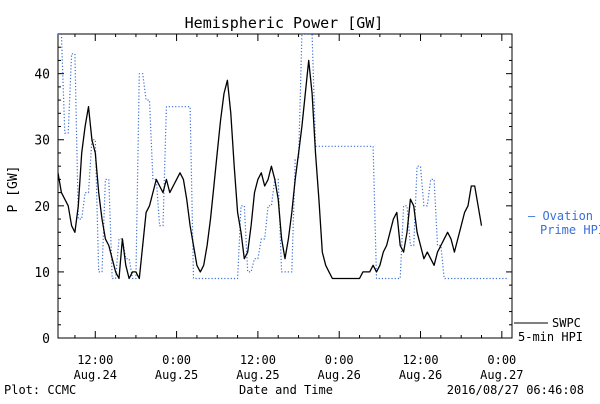 Image resolution: width=600 pixels, height=404 pixels. What do you see at coordinates (42, 273) in the screenshot?
I see `y-tick-label: 10` at bounding box center [42, 273].